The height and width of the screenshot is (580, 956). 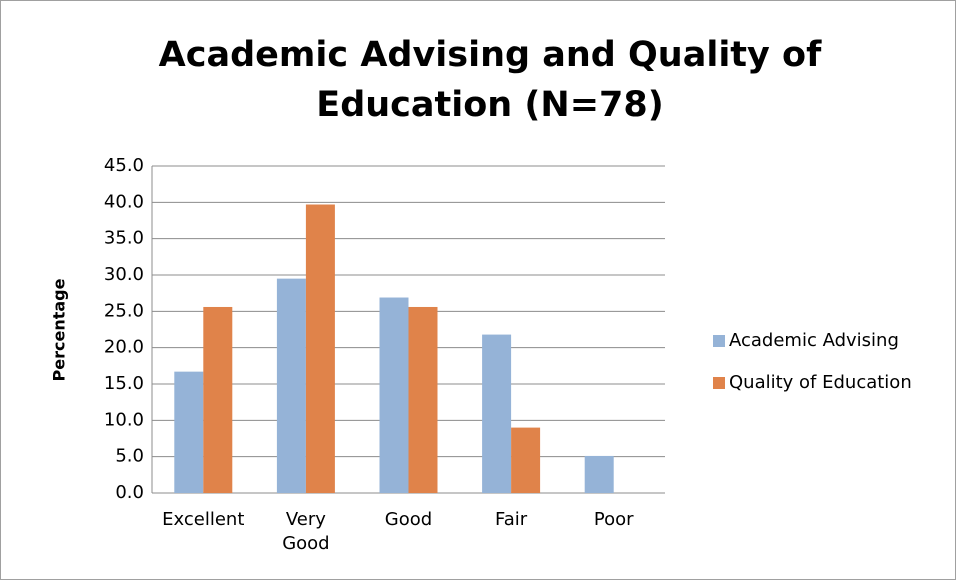 I want to click on y-axis-label: Percentage, so click(x=59, y=329).